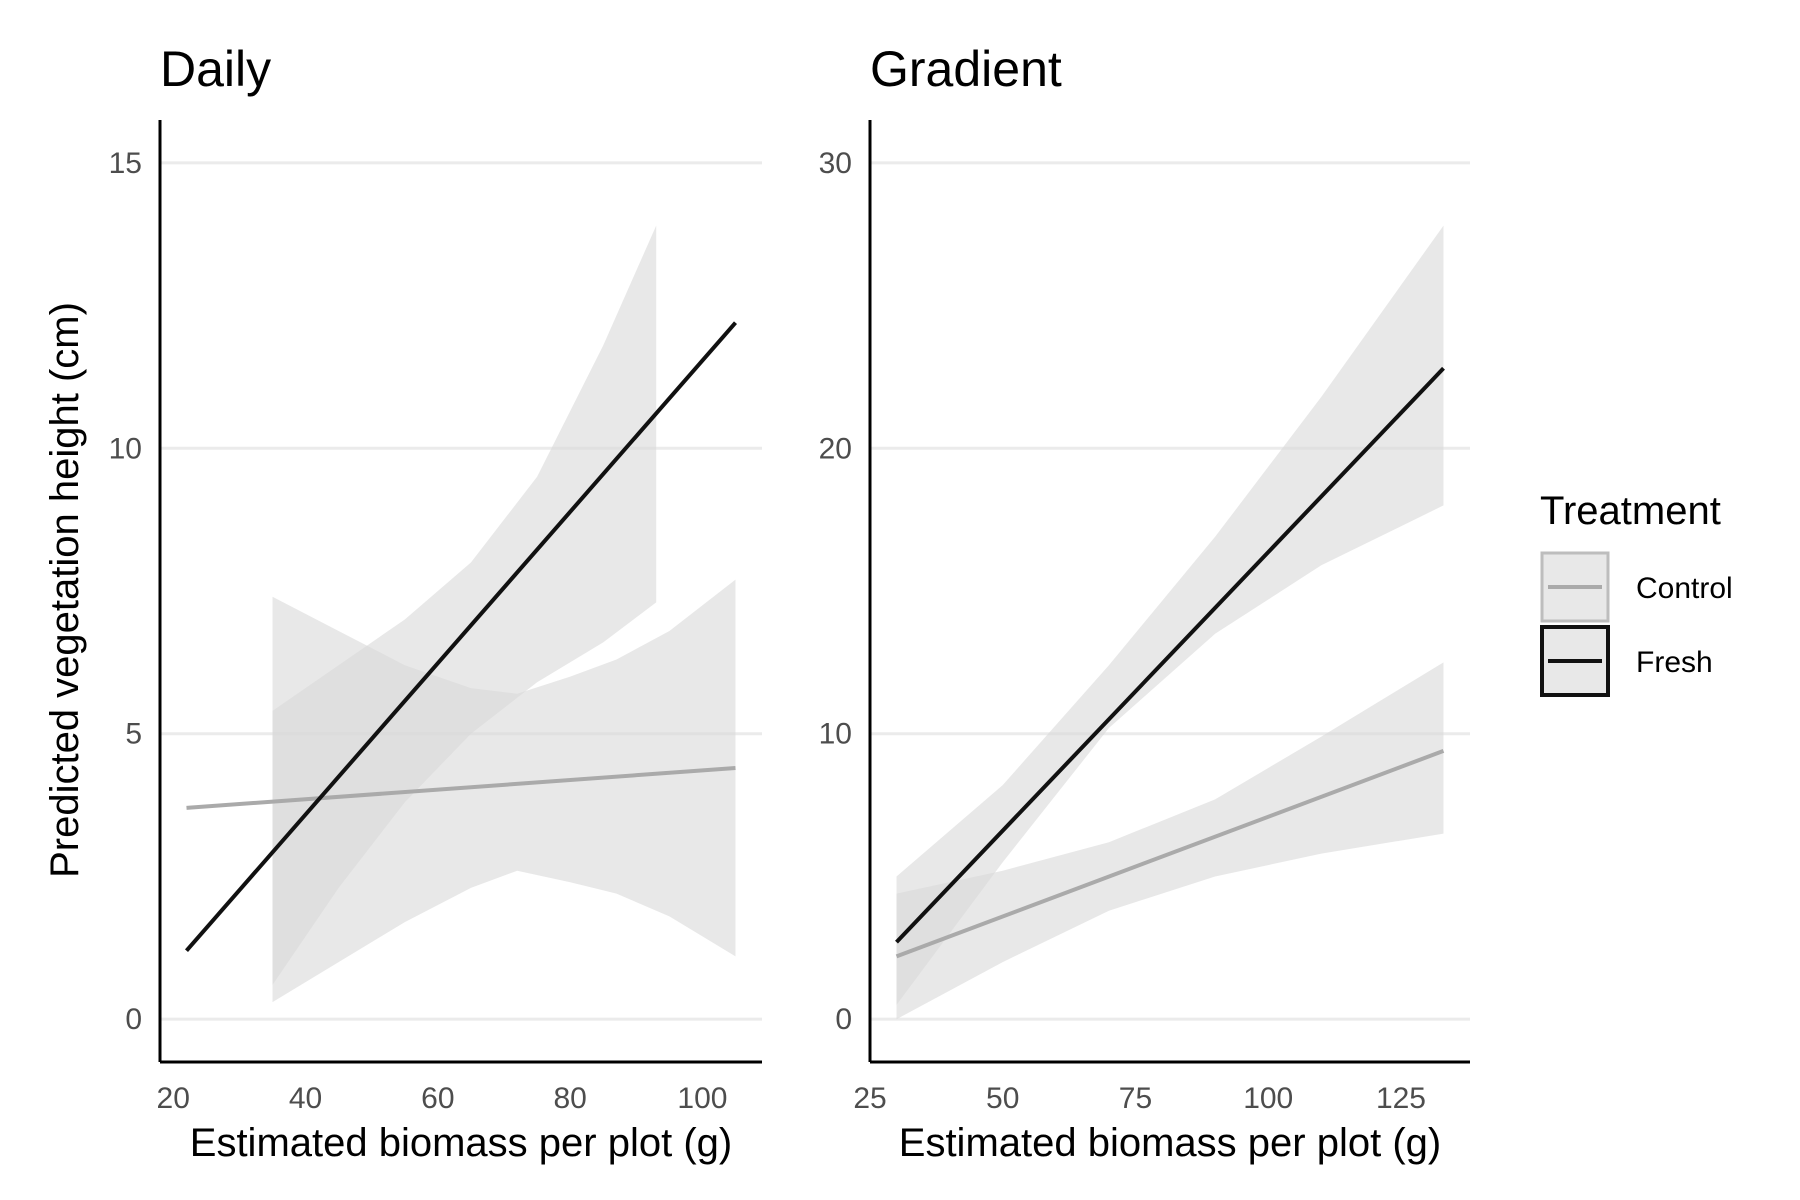  Describe the element at coordinates (133, 734) in the screenshot. I see `y-tick-label: 5` at that location.